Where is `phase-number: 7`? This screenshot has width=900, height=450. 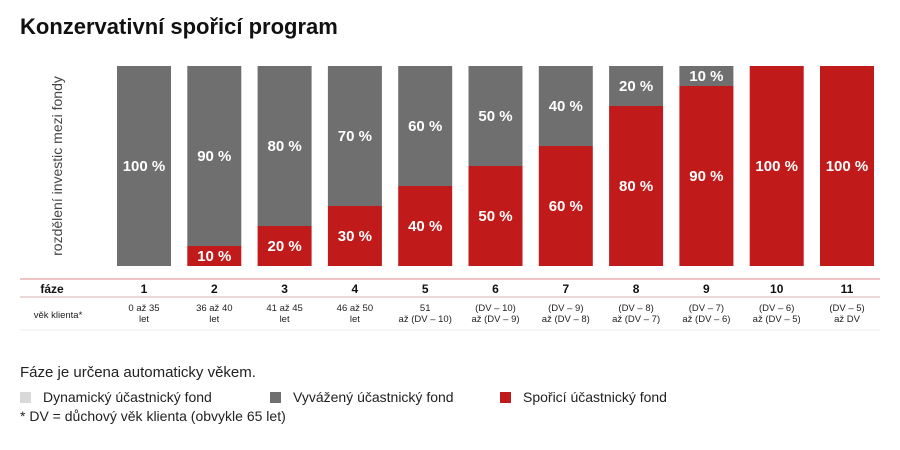 phase-number: 7 is located at coordinates (565, 289).